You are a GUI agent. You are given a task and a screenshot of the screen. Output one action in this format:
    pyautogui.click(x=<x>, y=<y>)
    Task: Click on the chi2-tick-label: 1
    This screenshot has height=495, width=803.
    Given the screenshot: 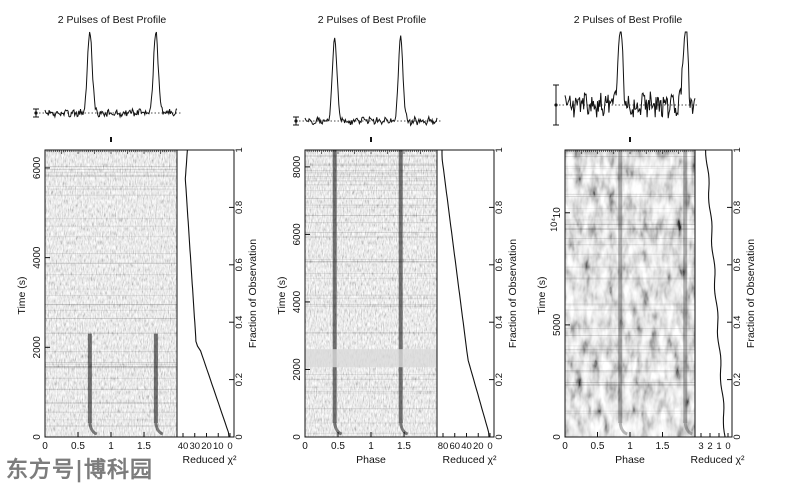 What is the action you would take?
    pyautogui.click(x=718, y=446)
    